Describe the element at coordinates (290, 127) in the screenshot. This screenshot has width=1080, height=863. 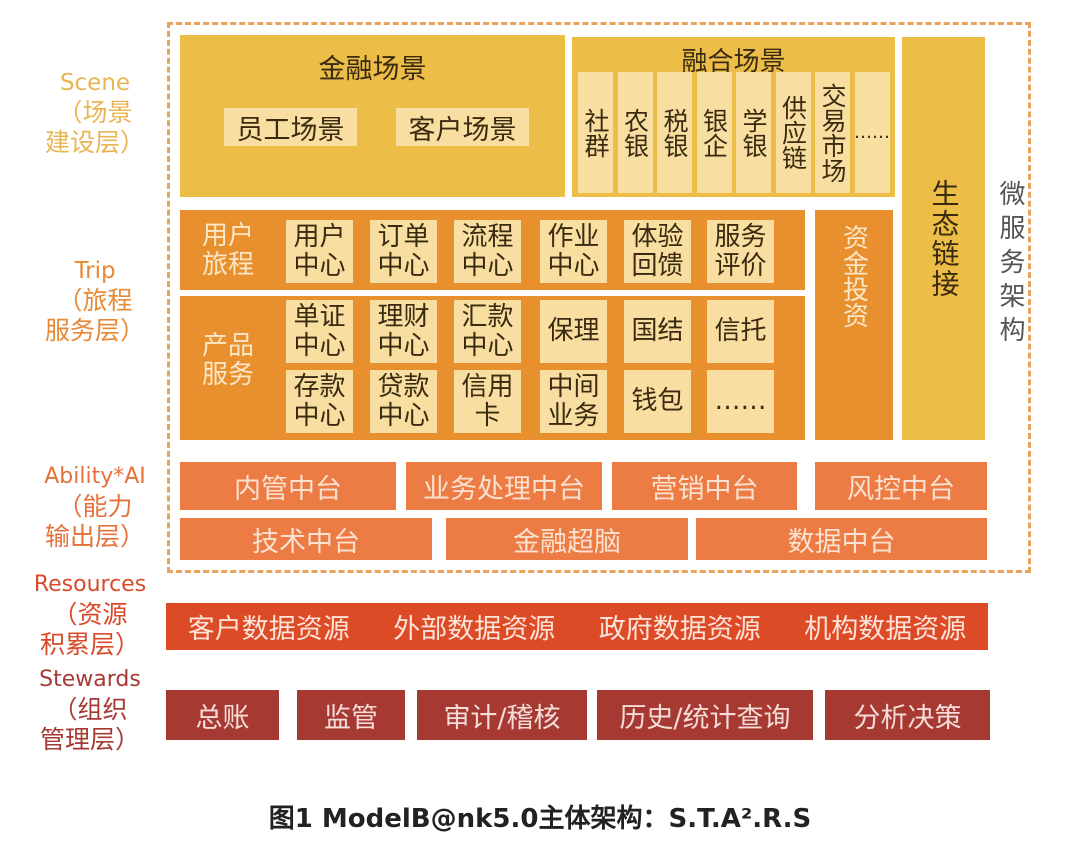
I see `scene-item: 员工场景` at that location.